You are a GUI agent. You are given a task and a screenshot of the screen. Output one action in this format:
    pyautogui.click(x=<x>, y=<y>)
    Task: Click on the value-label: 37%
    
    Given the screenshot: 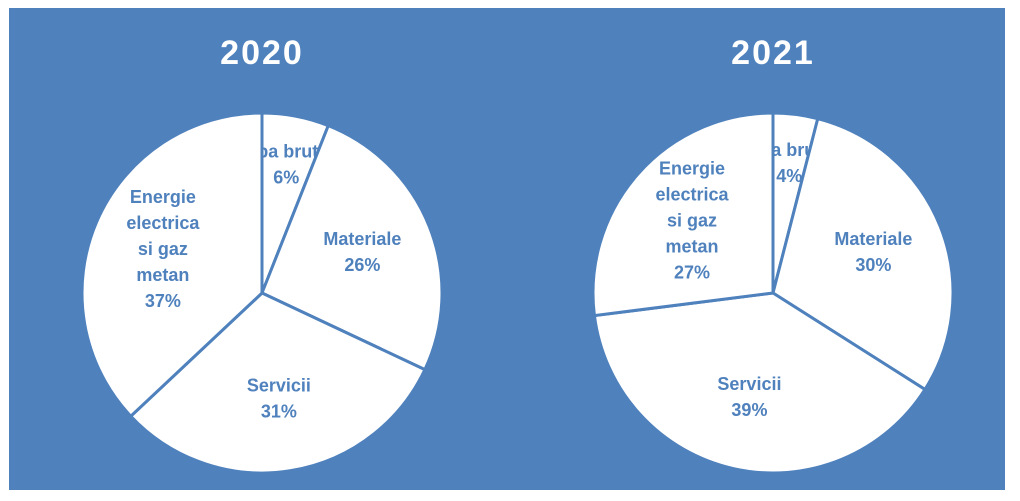 What is the action you would take?
    pyautogui.click(x=163, y=301)
    